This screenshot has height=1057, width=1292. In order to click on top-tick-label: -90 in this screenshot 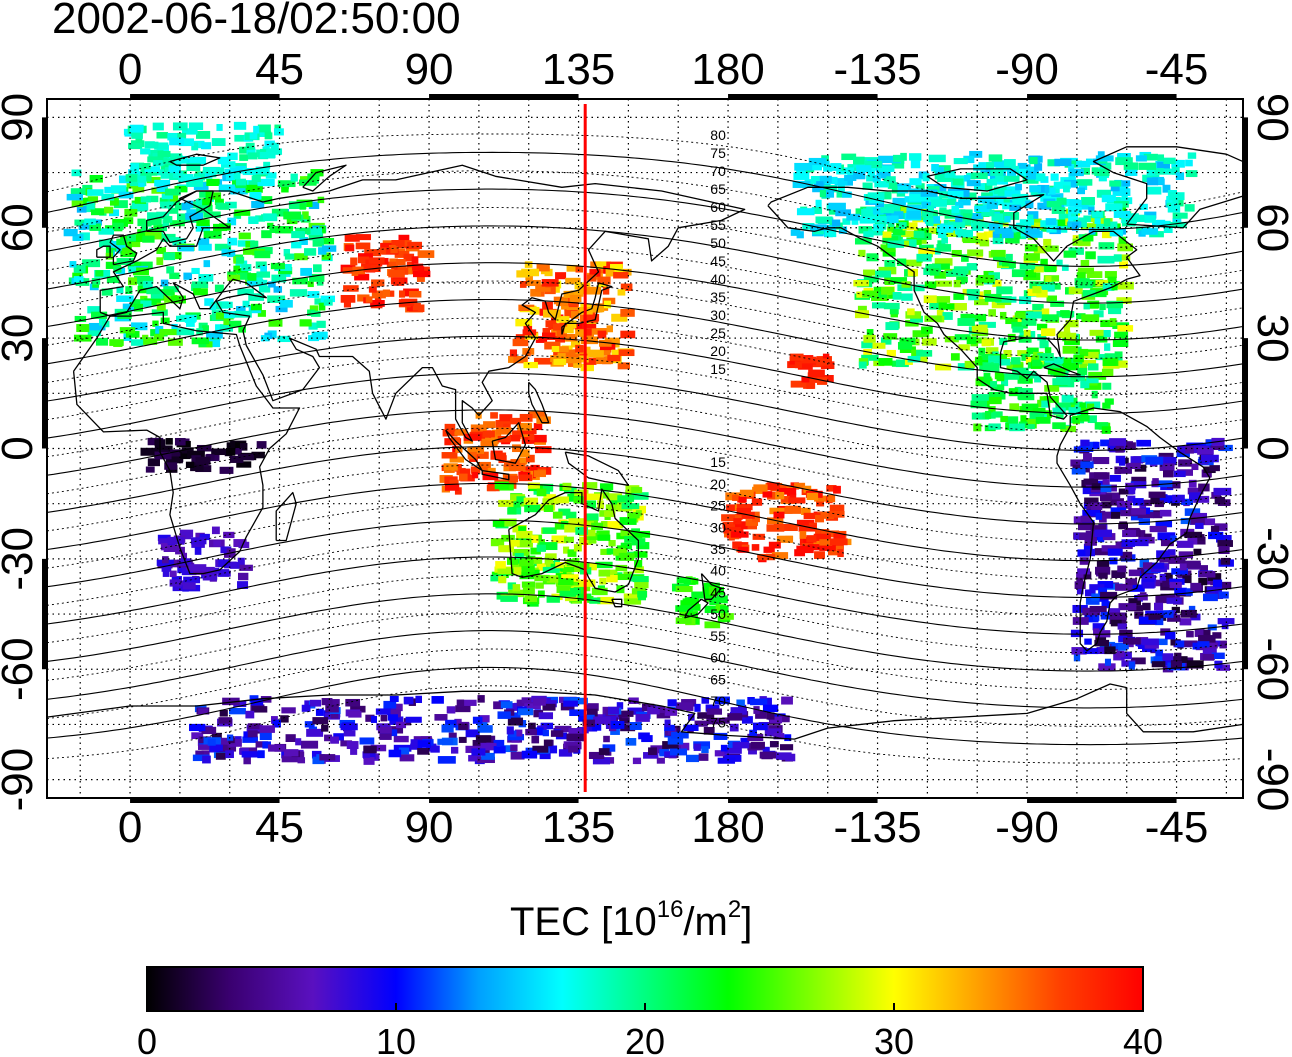, I will do `click(1027, 69)`.